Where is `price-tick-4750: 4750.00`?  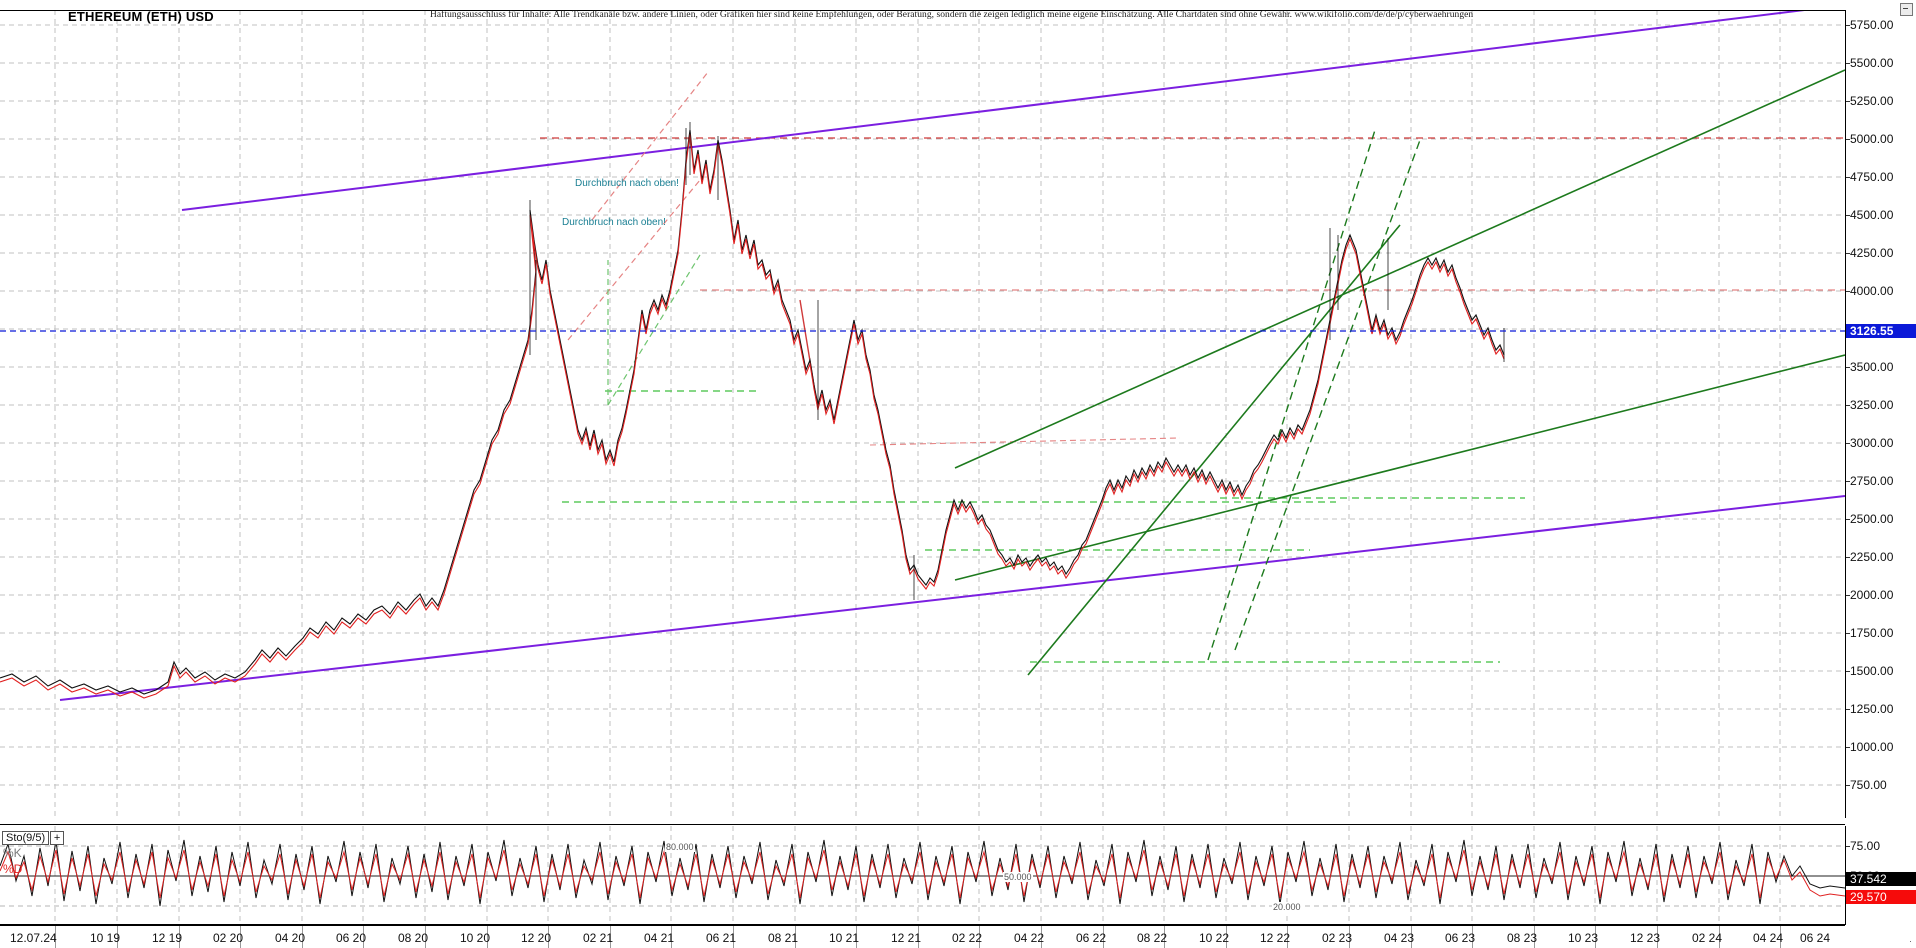 price-tick-4750: 4750.00 is located at coordinates (1872, 177).